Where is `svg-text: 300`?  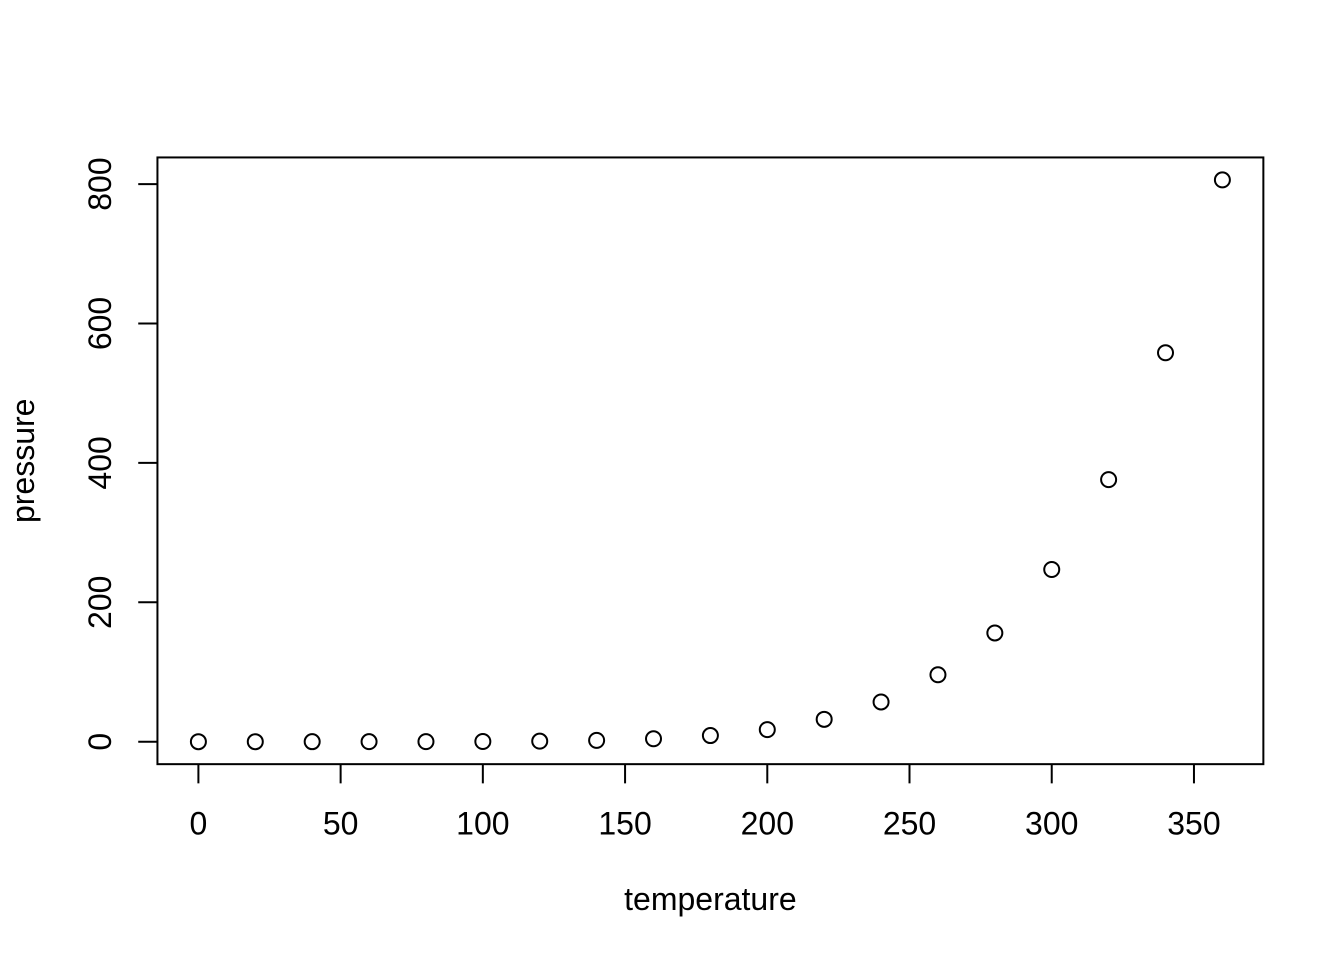 svg-text: 300 is located at coordinates (1051, 823).